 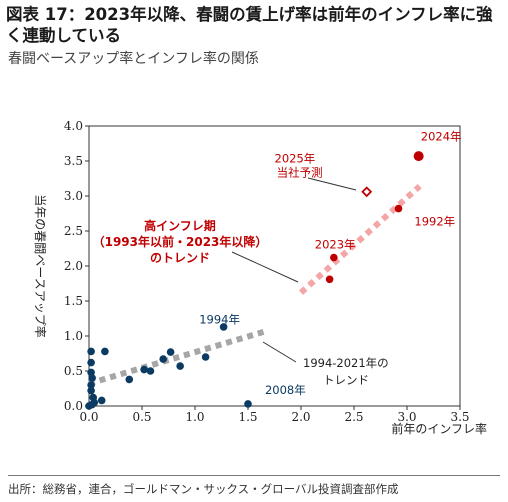 I want to click on y-tick-label: 0.0, so click(x=73, y=406).